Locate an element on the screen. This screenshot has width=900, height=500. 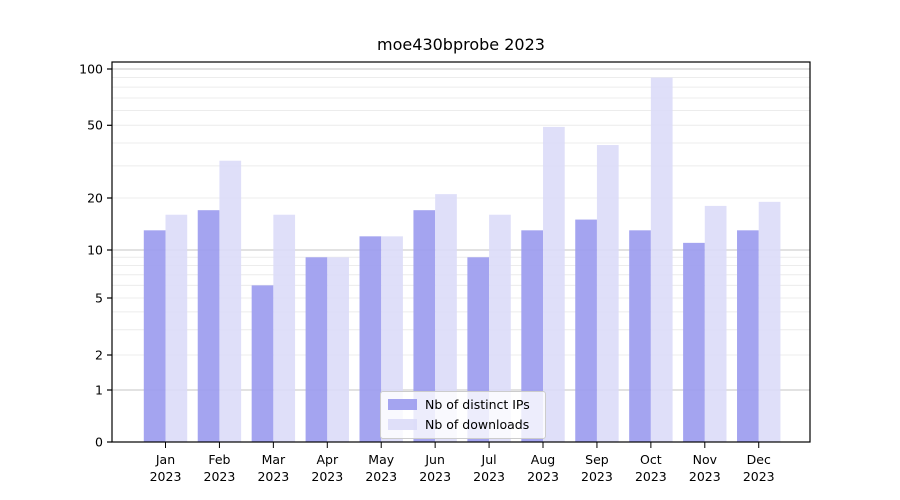
bar-ips-oct is located at coordinates (640, 336).